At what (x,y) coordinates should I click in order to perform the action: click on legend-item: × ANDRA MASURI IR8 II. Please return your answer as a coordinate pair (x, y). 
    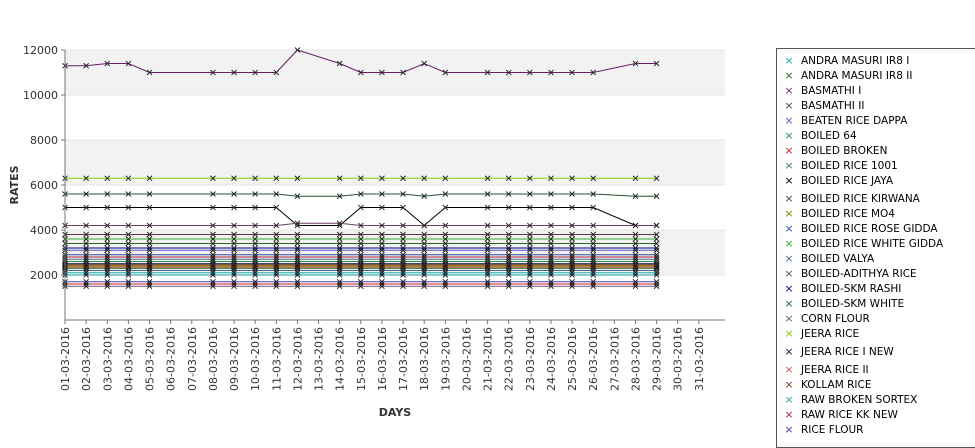
    Looking at the image, I should click on (844, 75).